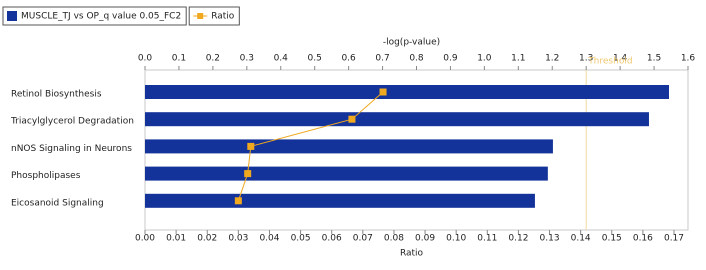  What do you see at coordinates (620, 59) in the screenshot?
I see `x-tick-label: 1.4` at bounding box center [620, 59].